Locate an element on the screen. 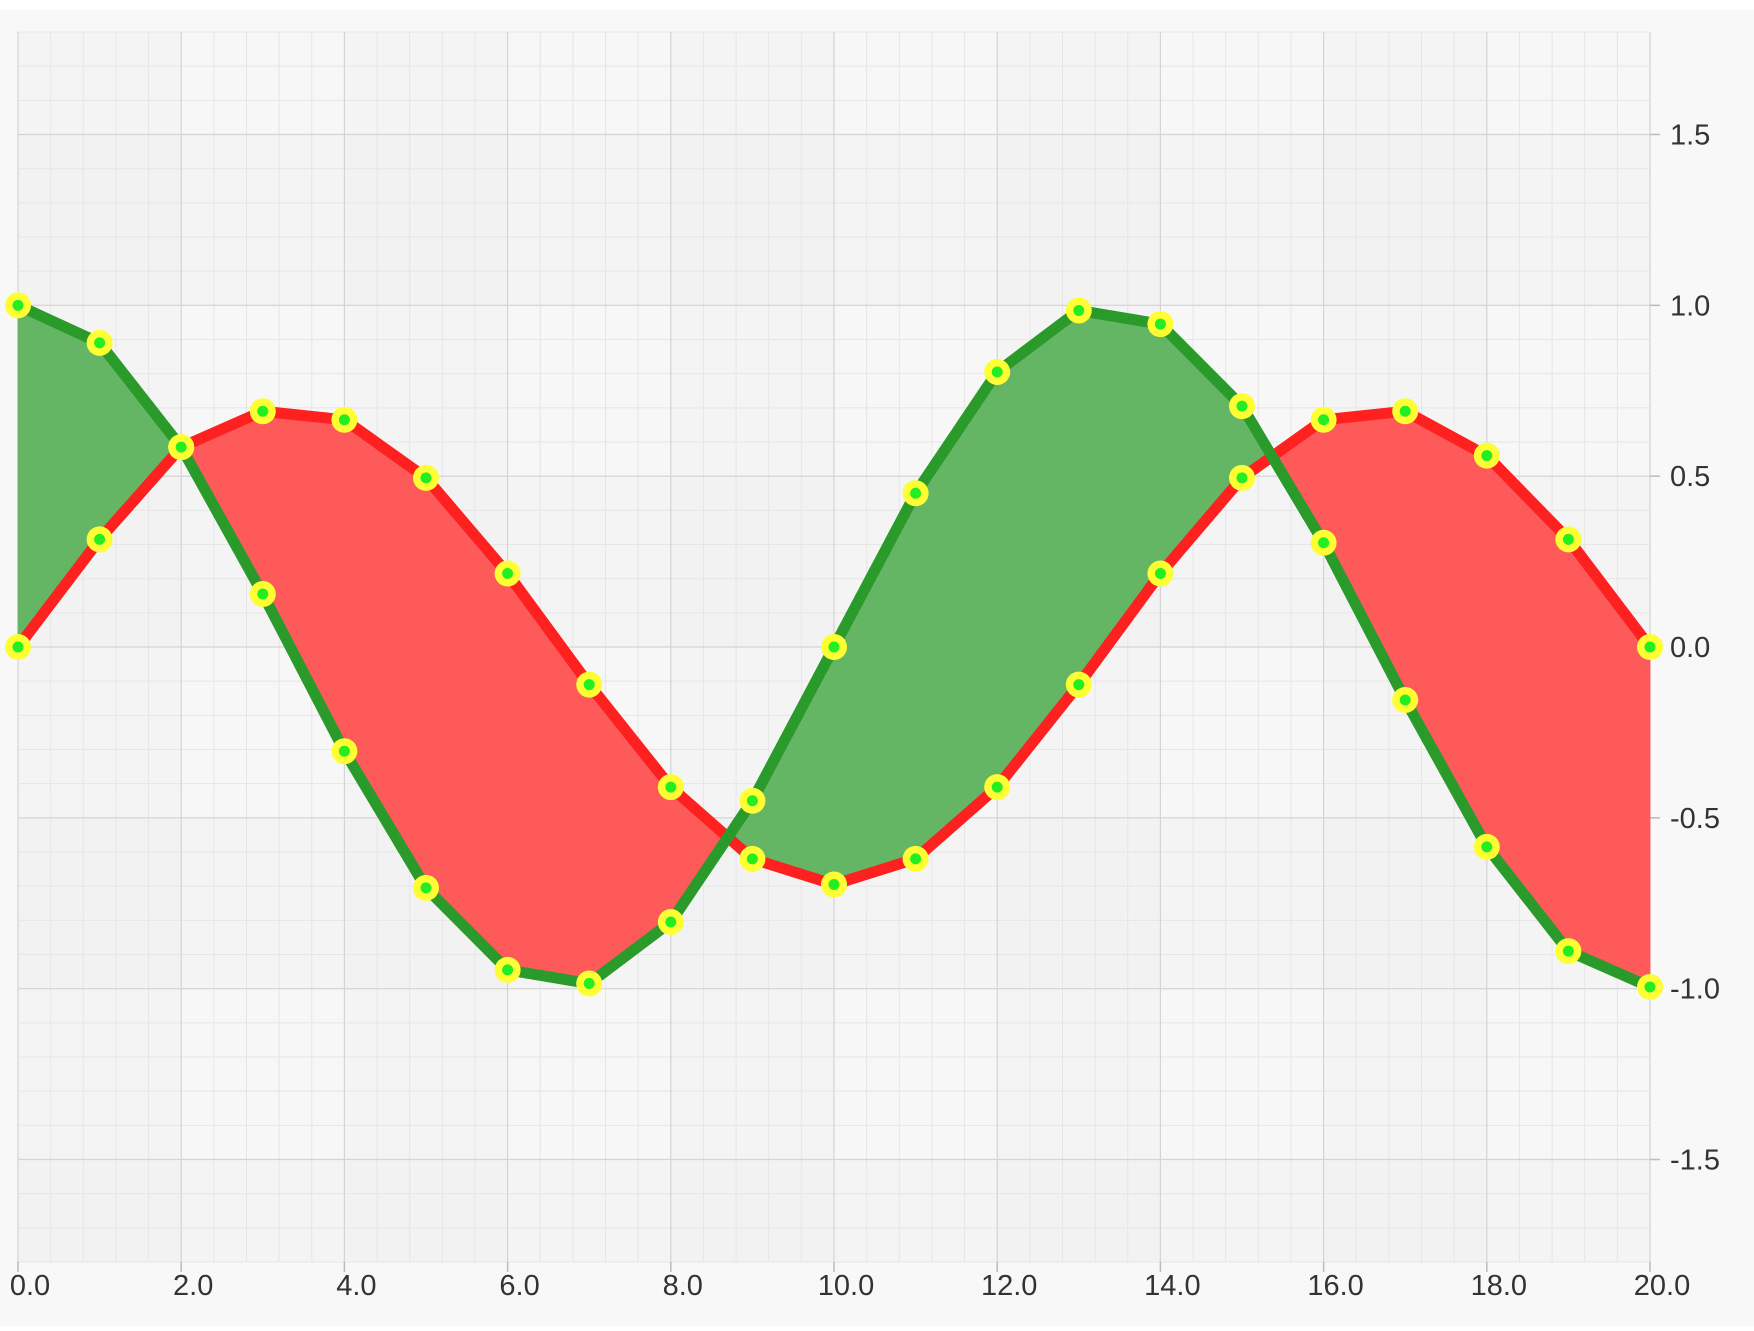 The image size is (1754, 1331). y-tick-label: 0.5 is located at coordinates (1690, 477).